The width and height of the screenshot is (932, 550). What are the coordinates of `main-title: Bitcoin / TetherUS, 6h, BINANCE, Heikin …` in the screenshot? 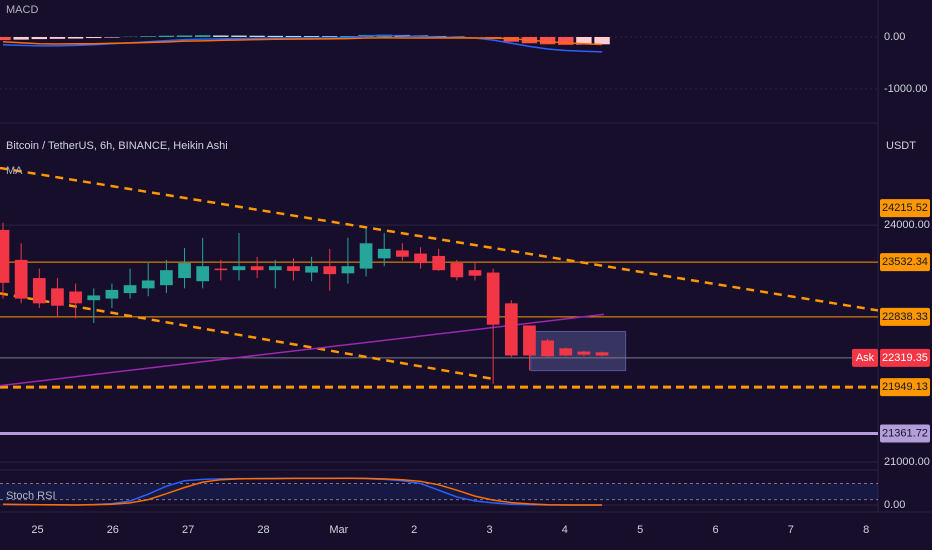 It's located at (117, 146).